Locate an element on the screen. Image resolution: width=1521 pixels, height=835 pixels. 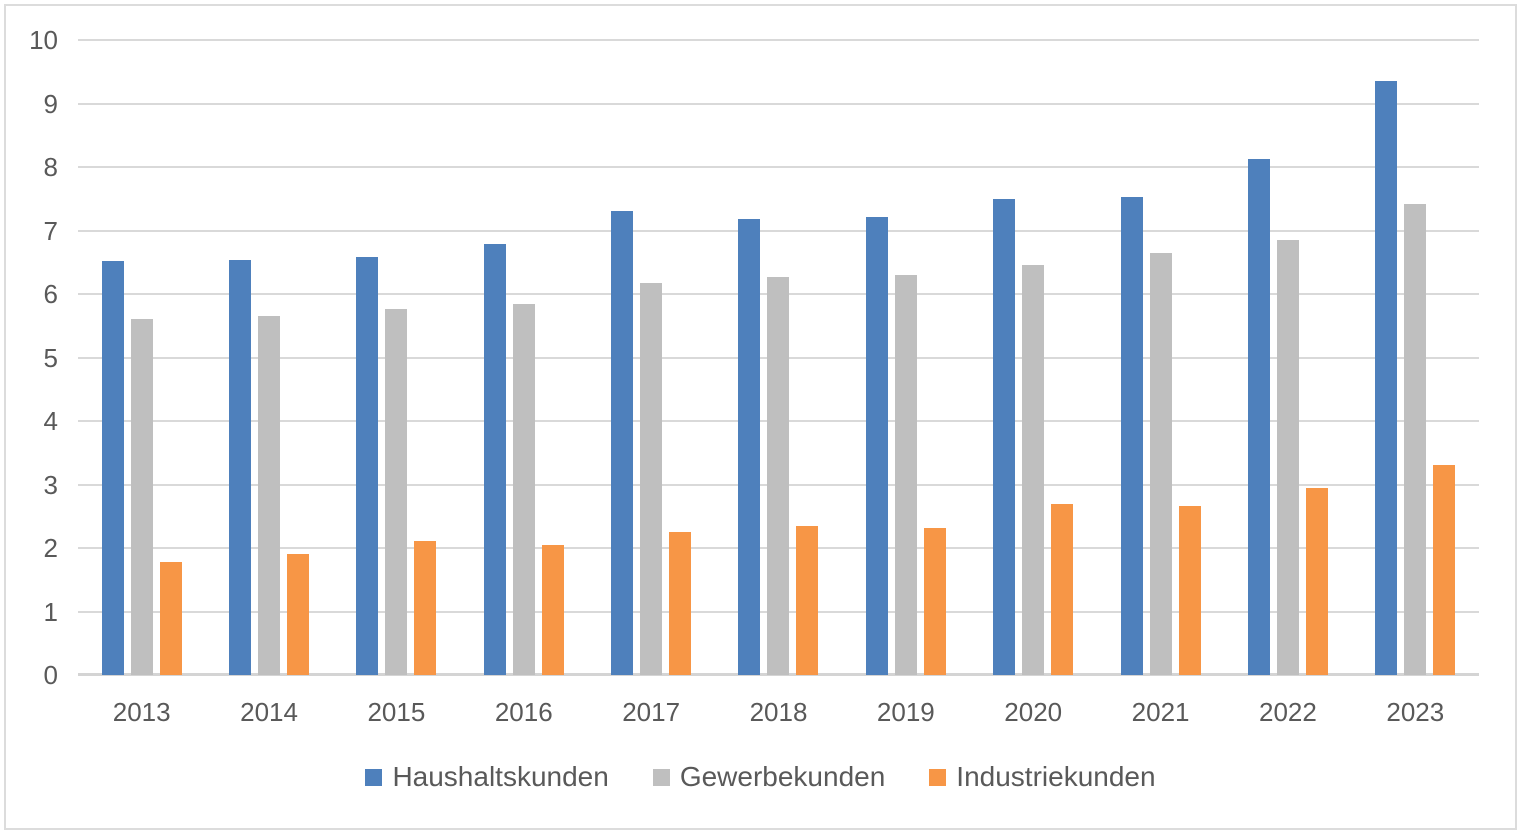
bar-gewerbekunden-2014 is located at coordinates (269, 495).